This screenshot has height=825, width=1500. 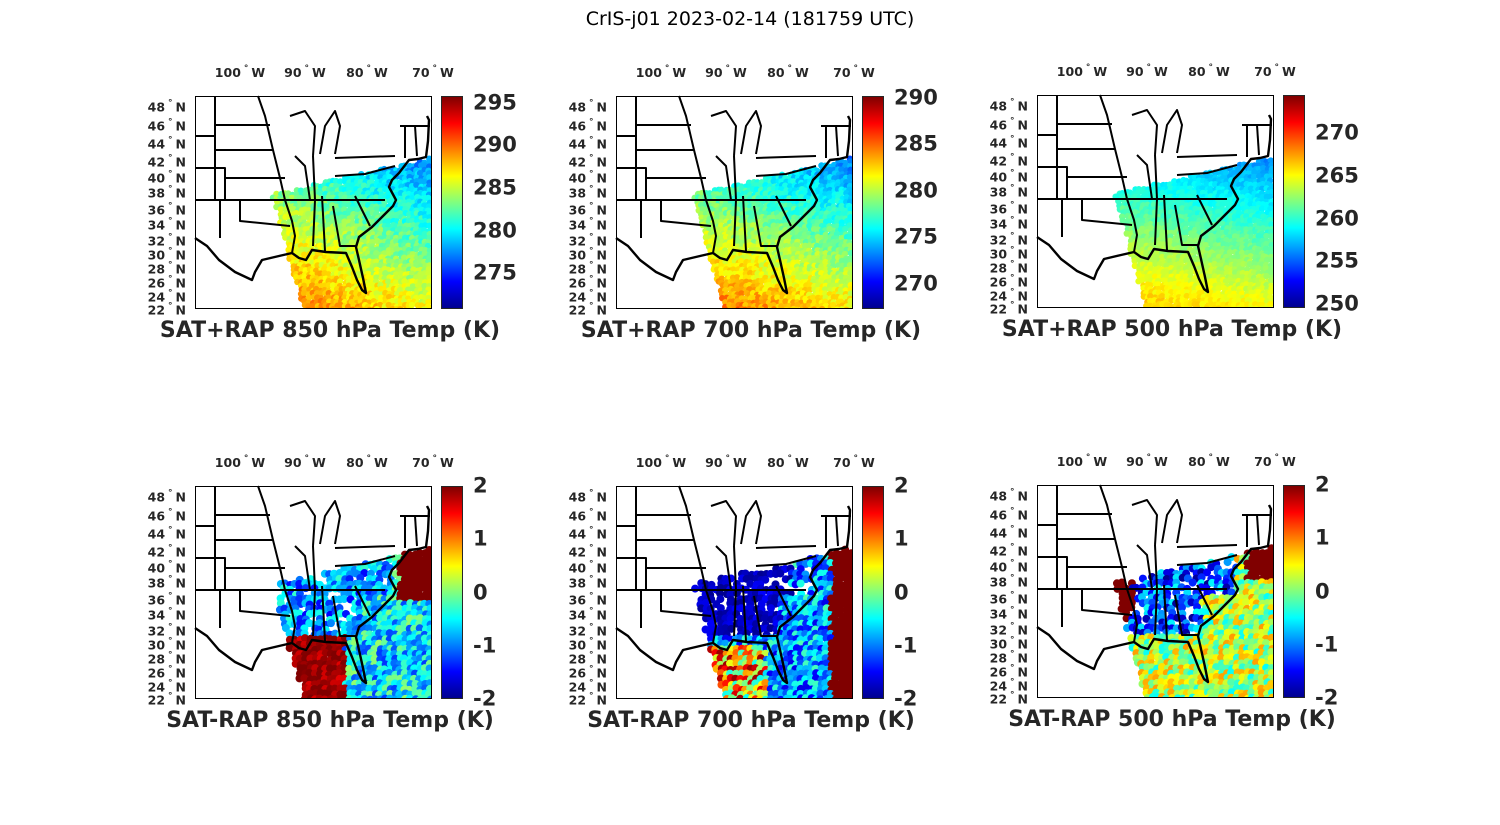 I want to click on latitude-label: 30 ° N, so click(x=587, y=254).